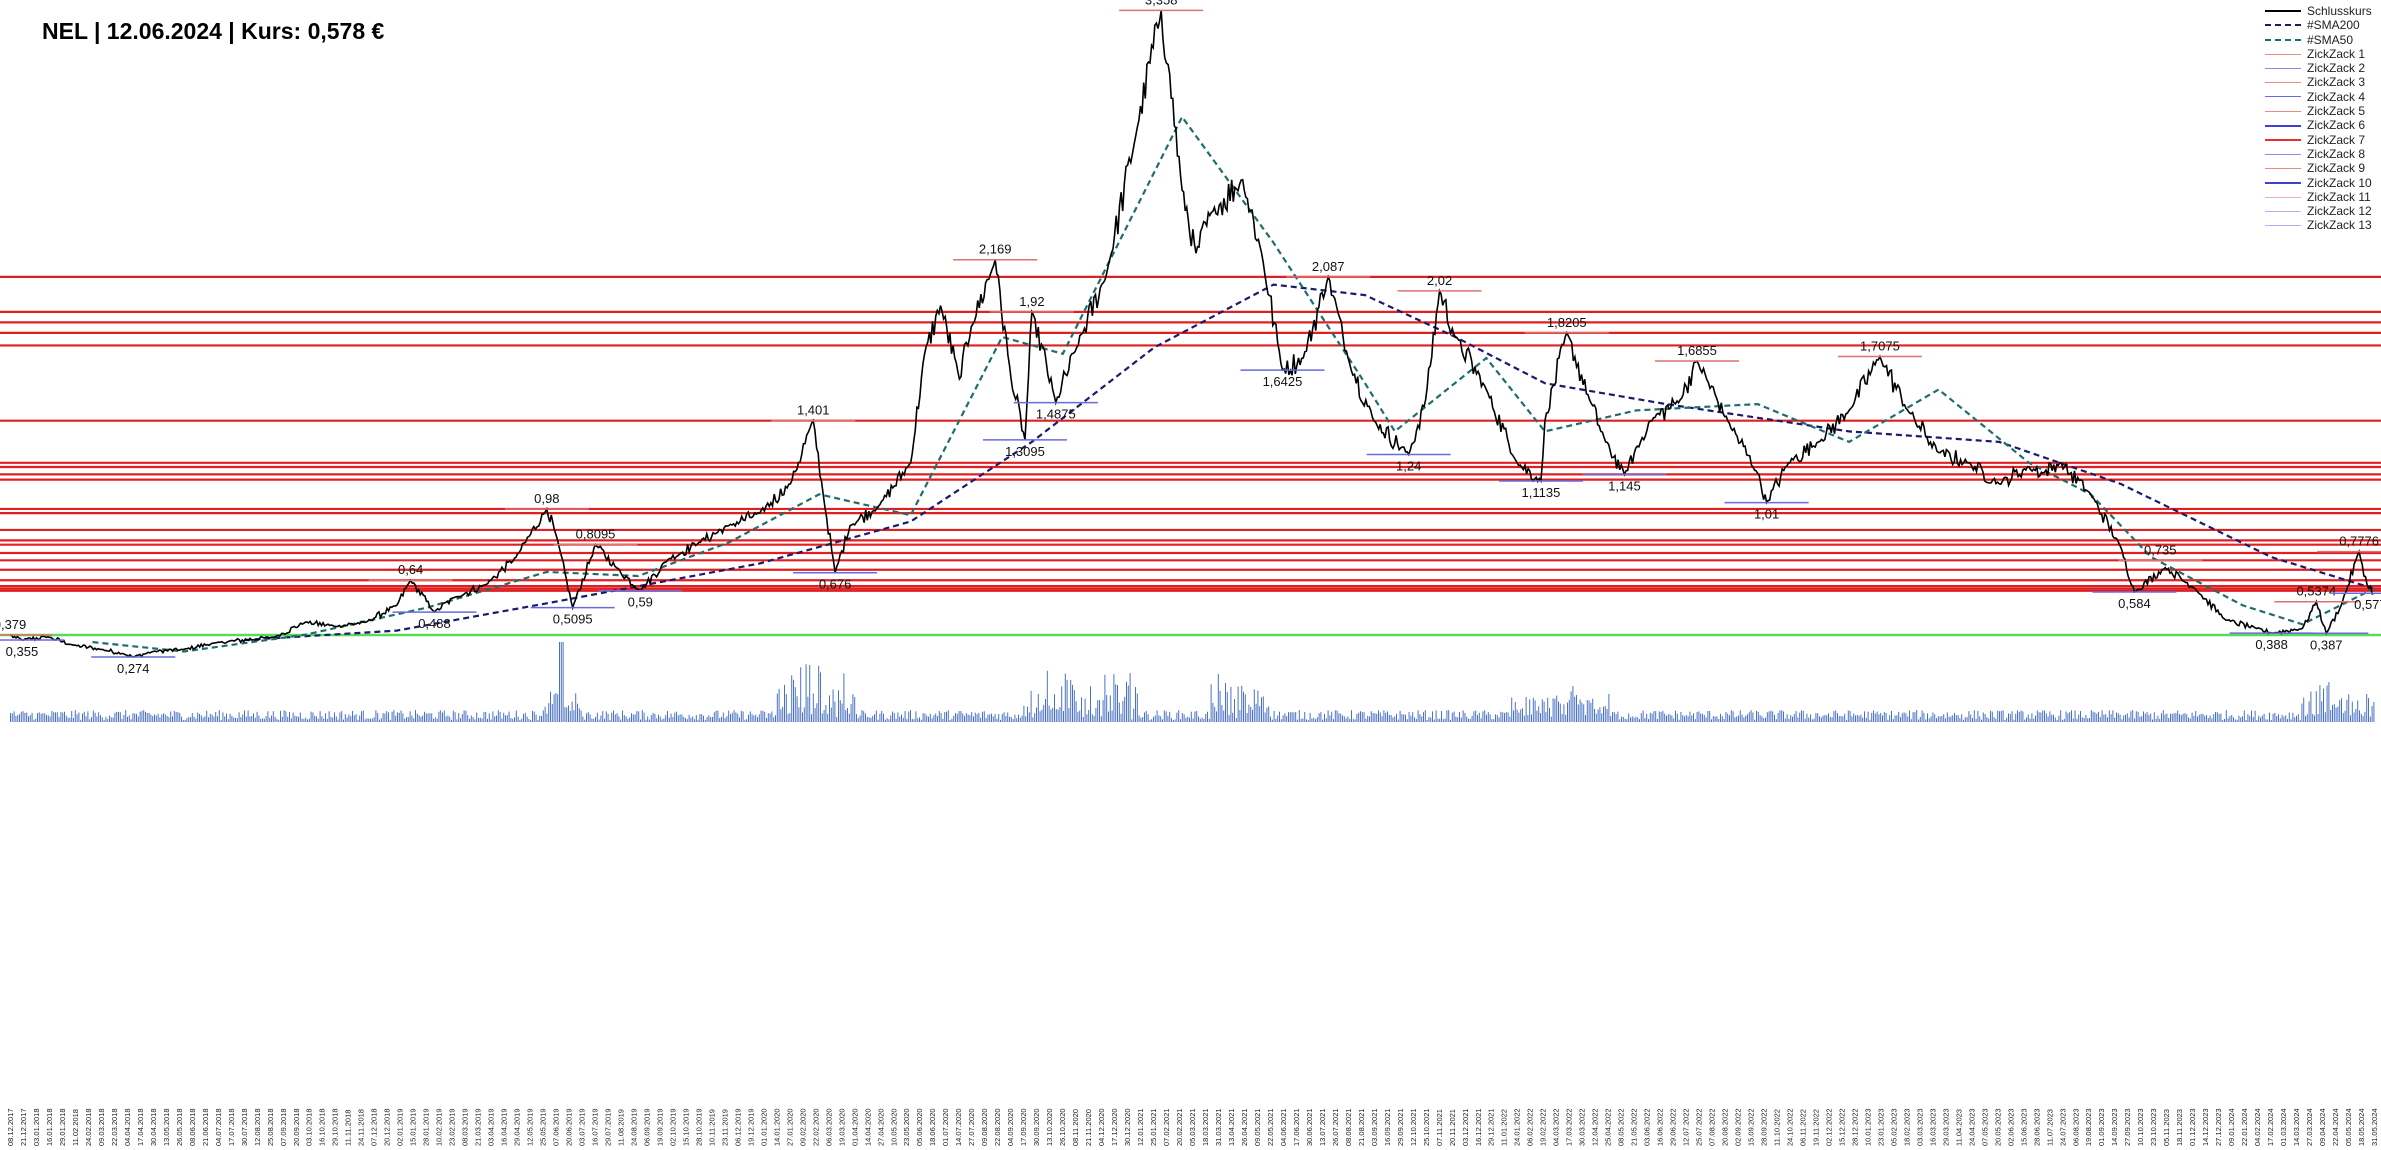 The width and height of the screenshot is (2381, 1150). Describe the element at coordinates (1153, 1127) in the screenshot. I see `x-tick-label: 25.01.2021` at that location.